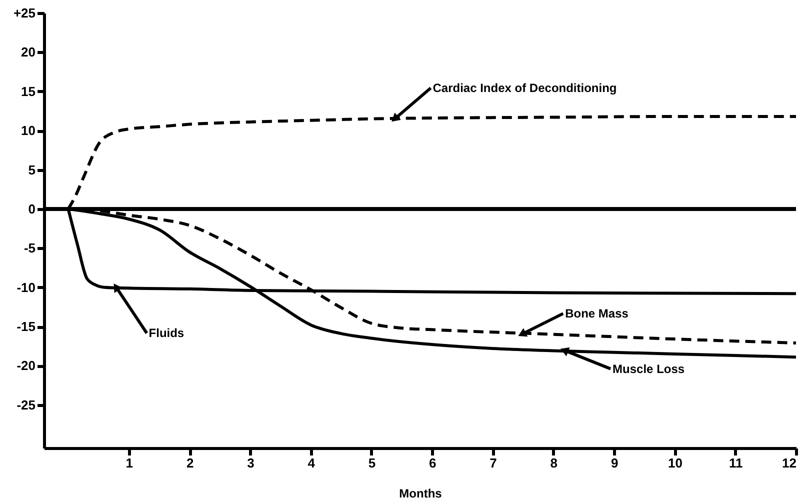 This screenshot has width=805, height=502. I want to click on y-tick-label: 15, so click(28, 91).